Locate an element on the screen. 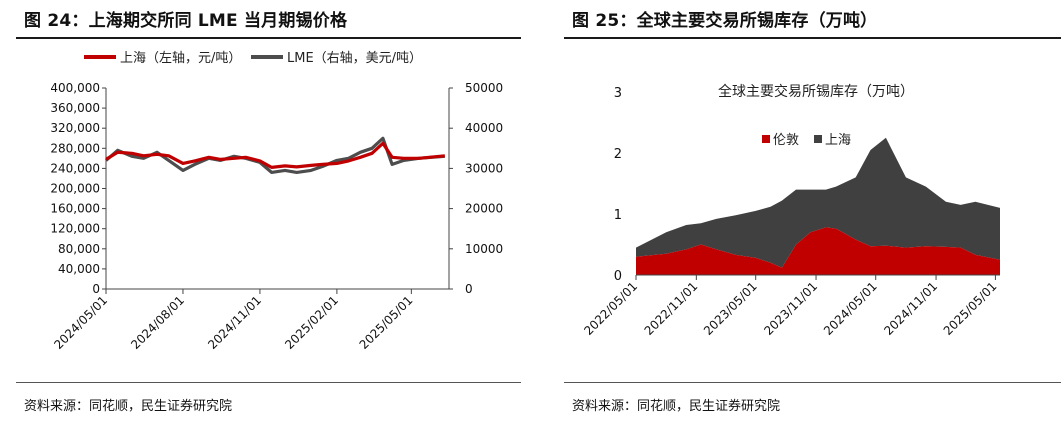 The width and height of the screenshot is (1063, 424). figure-24-source: 资料来源：同花顺，民生证券研究院 is located at coordinates (128, 406).